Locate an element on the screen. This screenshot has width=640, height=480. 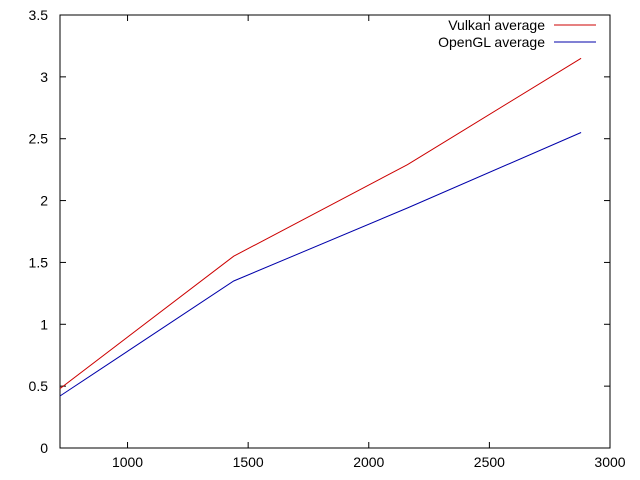
legend-label: Vulkan average is located at coordinates (496, 25).